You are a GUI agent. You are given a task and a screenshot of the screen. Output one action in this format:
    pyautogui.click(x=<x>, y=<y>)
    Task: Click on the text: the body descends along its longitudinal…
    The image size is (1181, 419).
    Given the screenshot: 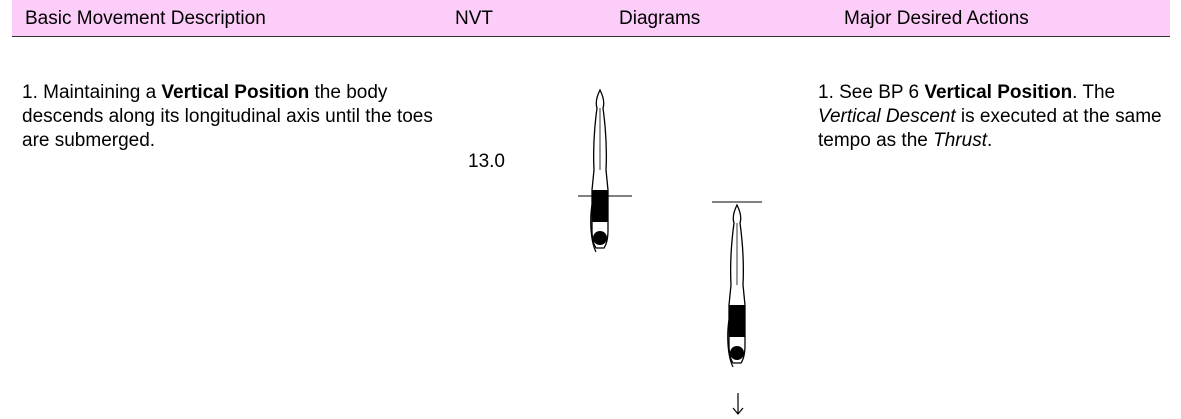 What is the action you would take?
    pyautogui.click(x=227, y=116)
    